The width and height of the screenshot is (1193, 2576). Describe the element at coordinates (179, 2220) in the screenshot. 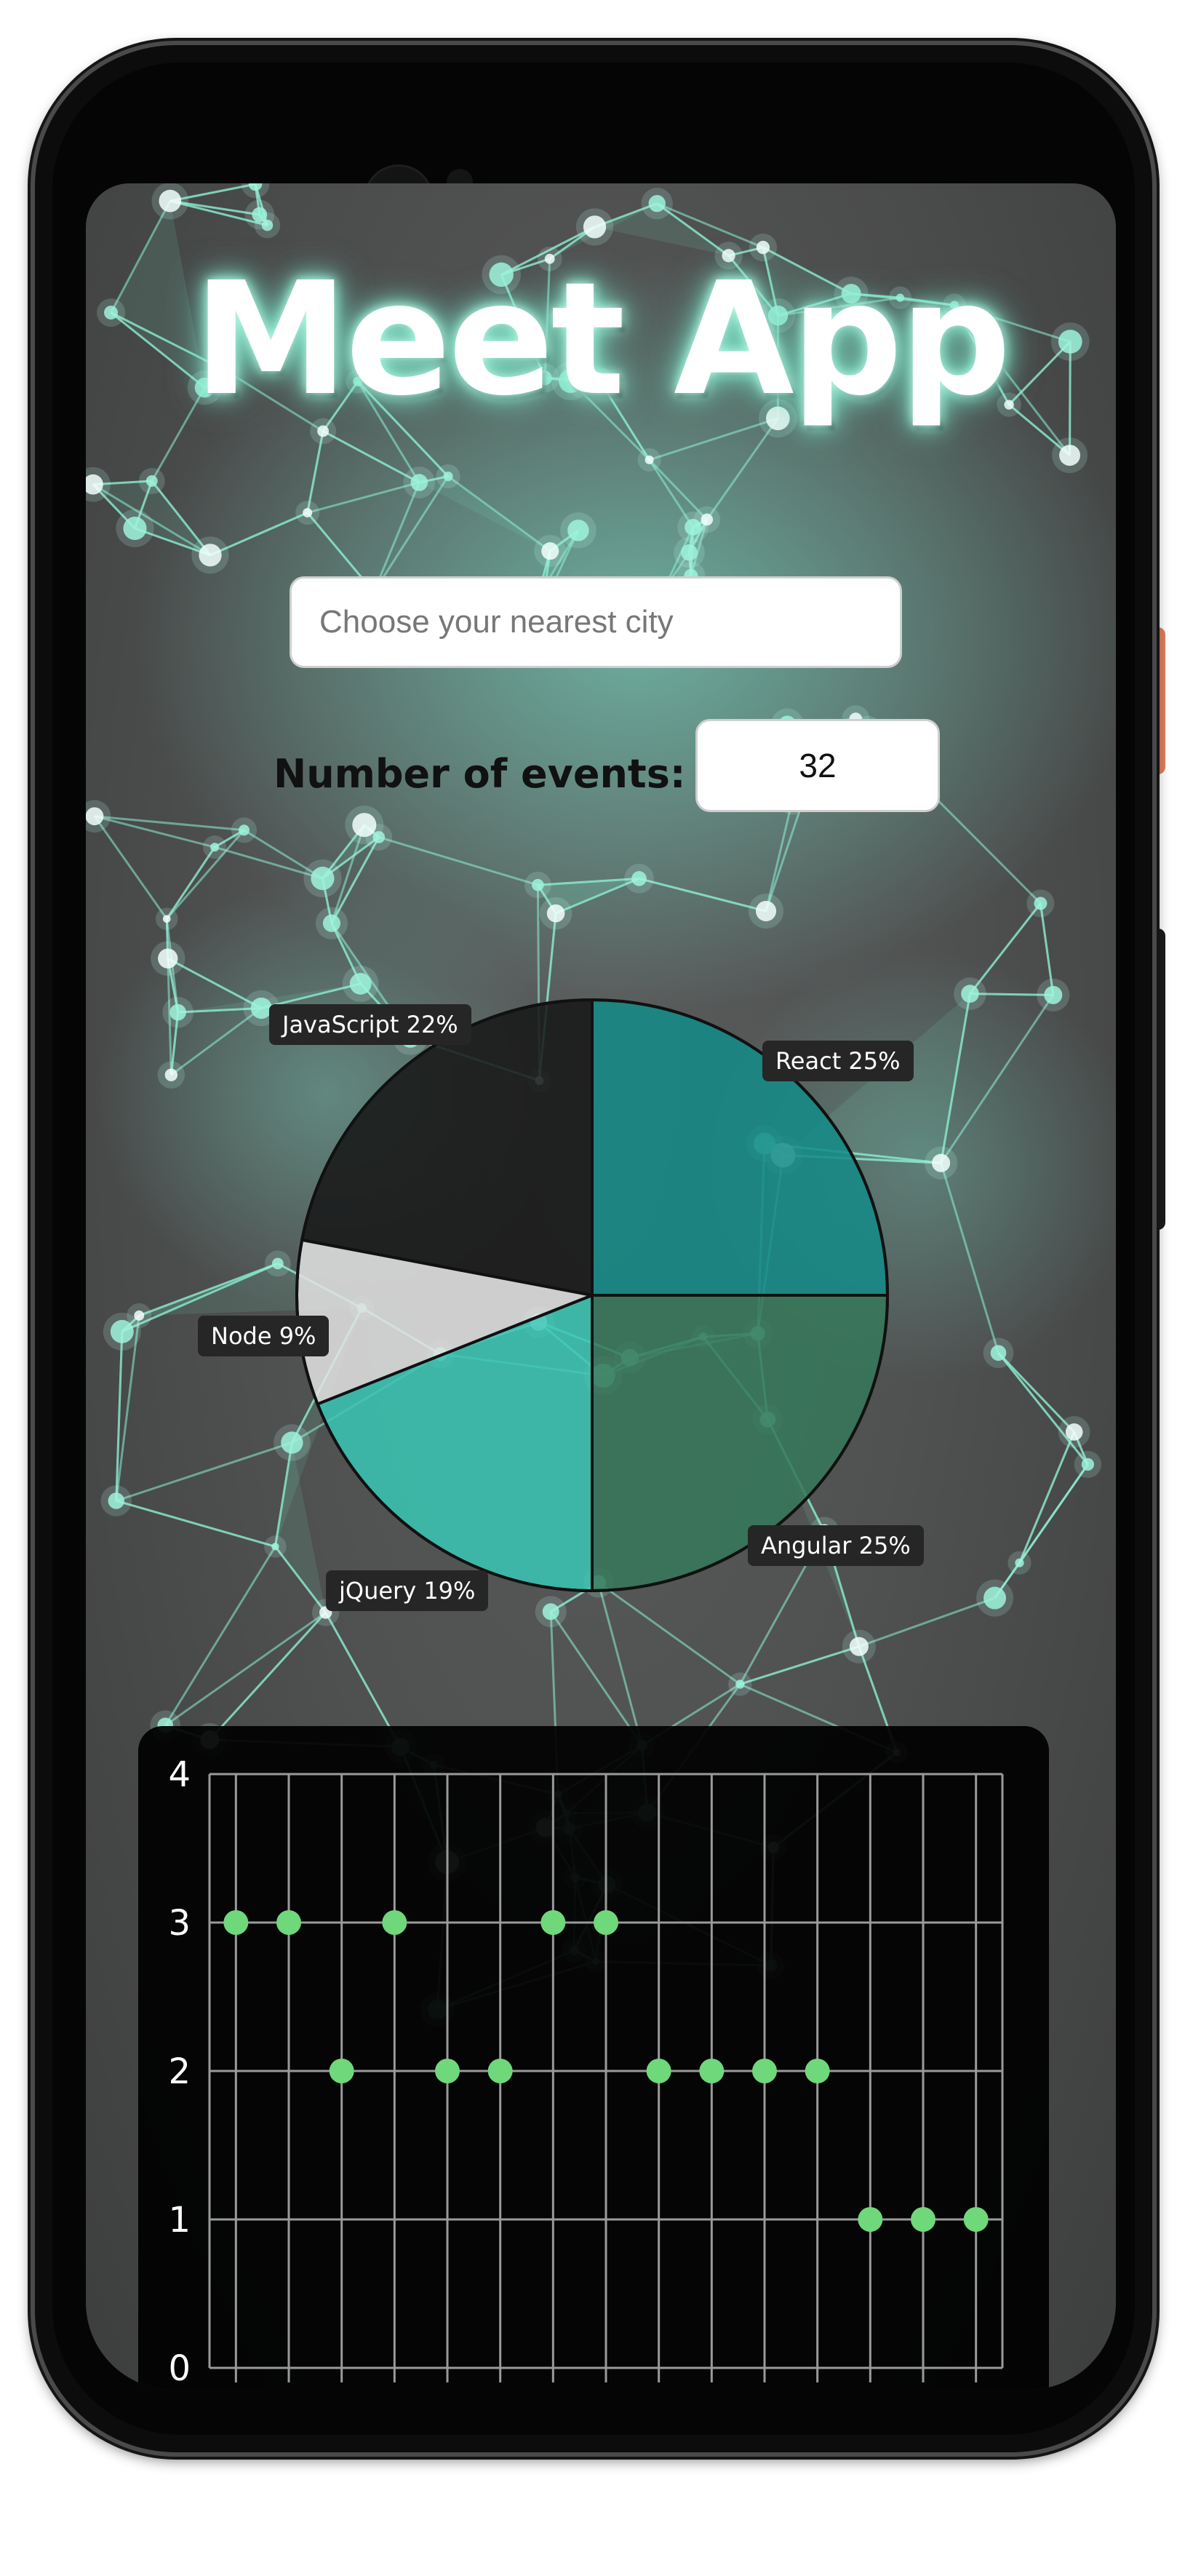

I see `y-tick-label: 1` at that location.